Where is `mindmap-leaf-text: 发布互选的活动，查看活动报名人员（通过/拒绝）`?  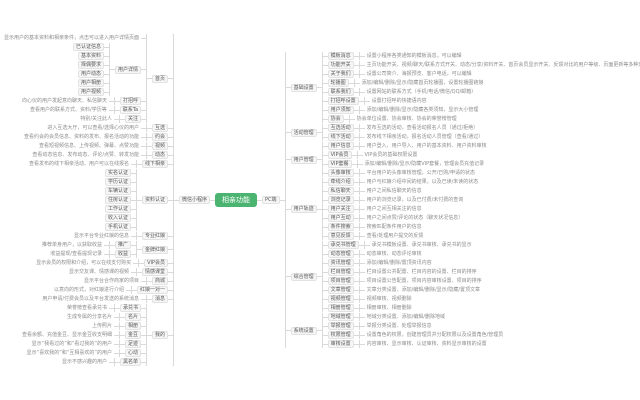 mindmap-leaf-text: 发布互选的活动，查看活动报名人员（通过/拒绝） is located at coordinates (422, 128).